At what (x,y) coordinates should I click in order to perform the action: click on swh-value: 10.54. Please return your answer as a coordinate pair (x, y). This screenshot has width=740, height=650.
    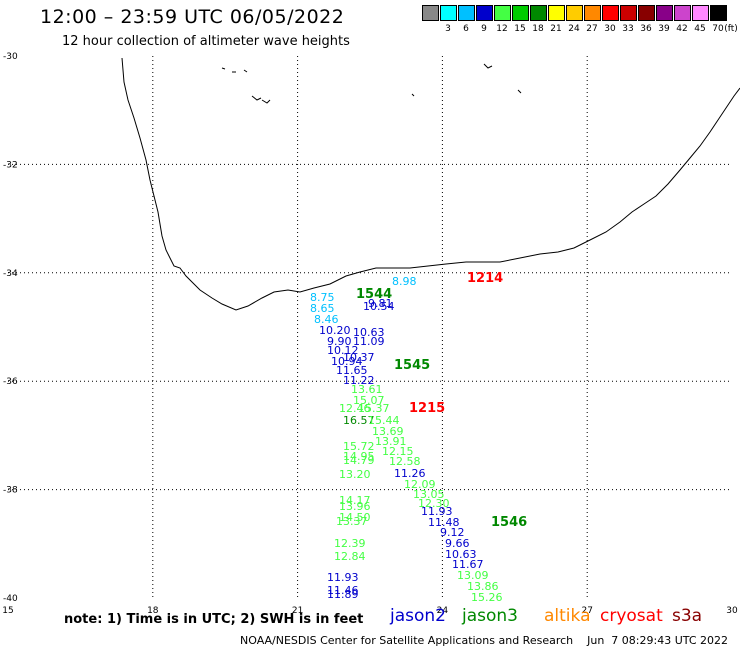
    Looking at the image, I should click on (379, 306).